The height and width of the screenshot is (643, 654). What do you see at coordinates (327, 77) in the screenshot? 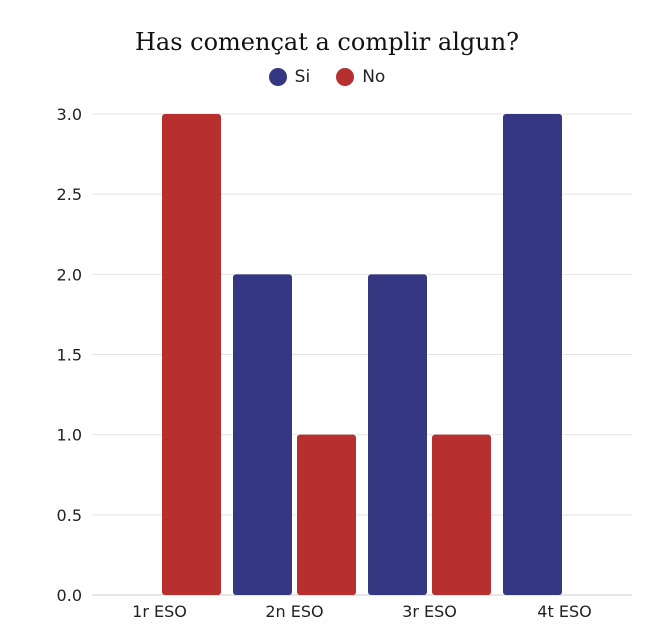
I see `legend: Si No` at bounding box center [327, 77].